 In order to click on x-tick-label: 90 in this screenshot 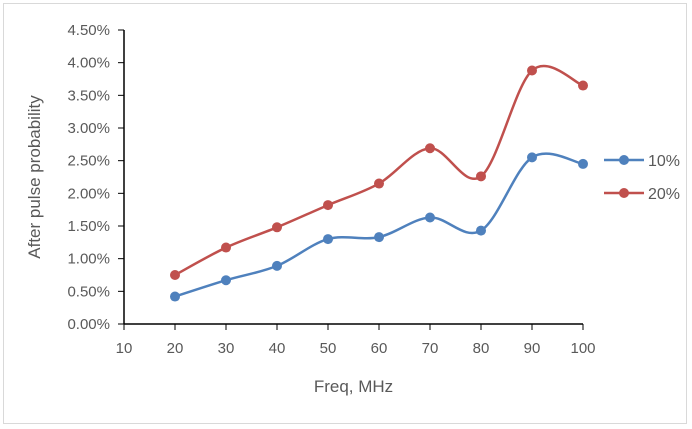, I will do `click(532, 348)`.